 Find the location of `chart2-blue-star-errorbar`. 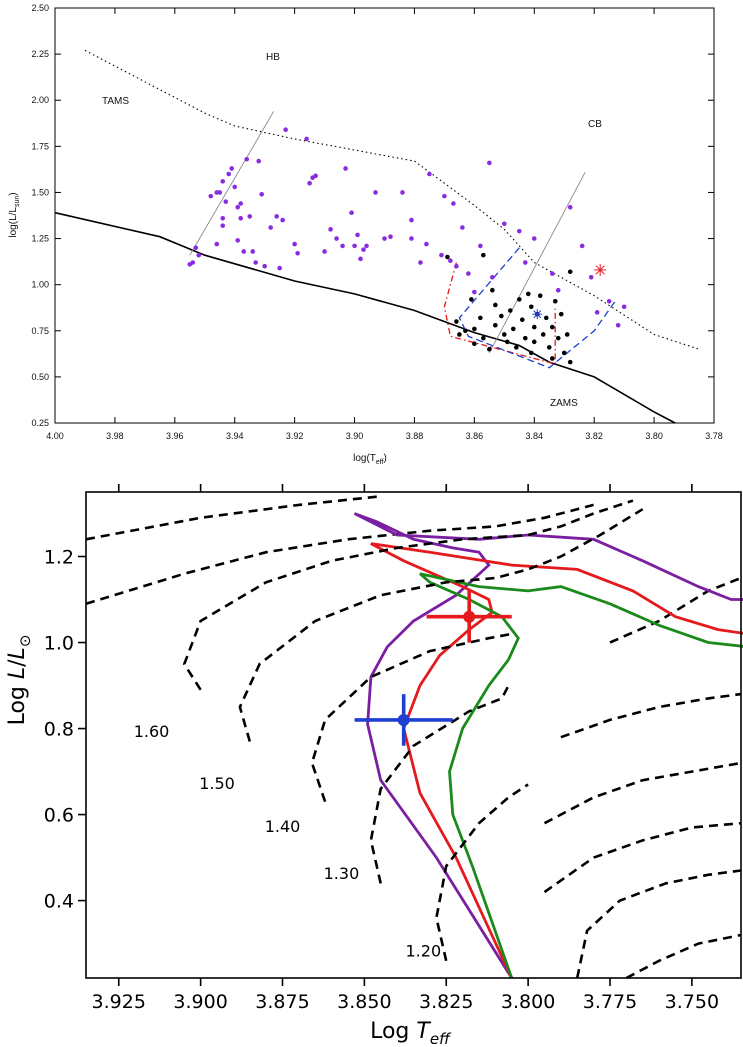

chart2-blue-star-errorbar is located at coordinates (403, 720).